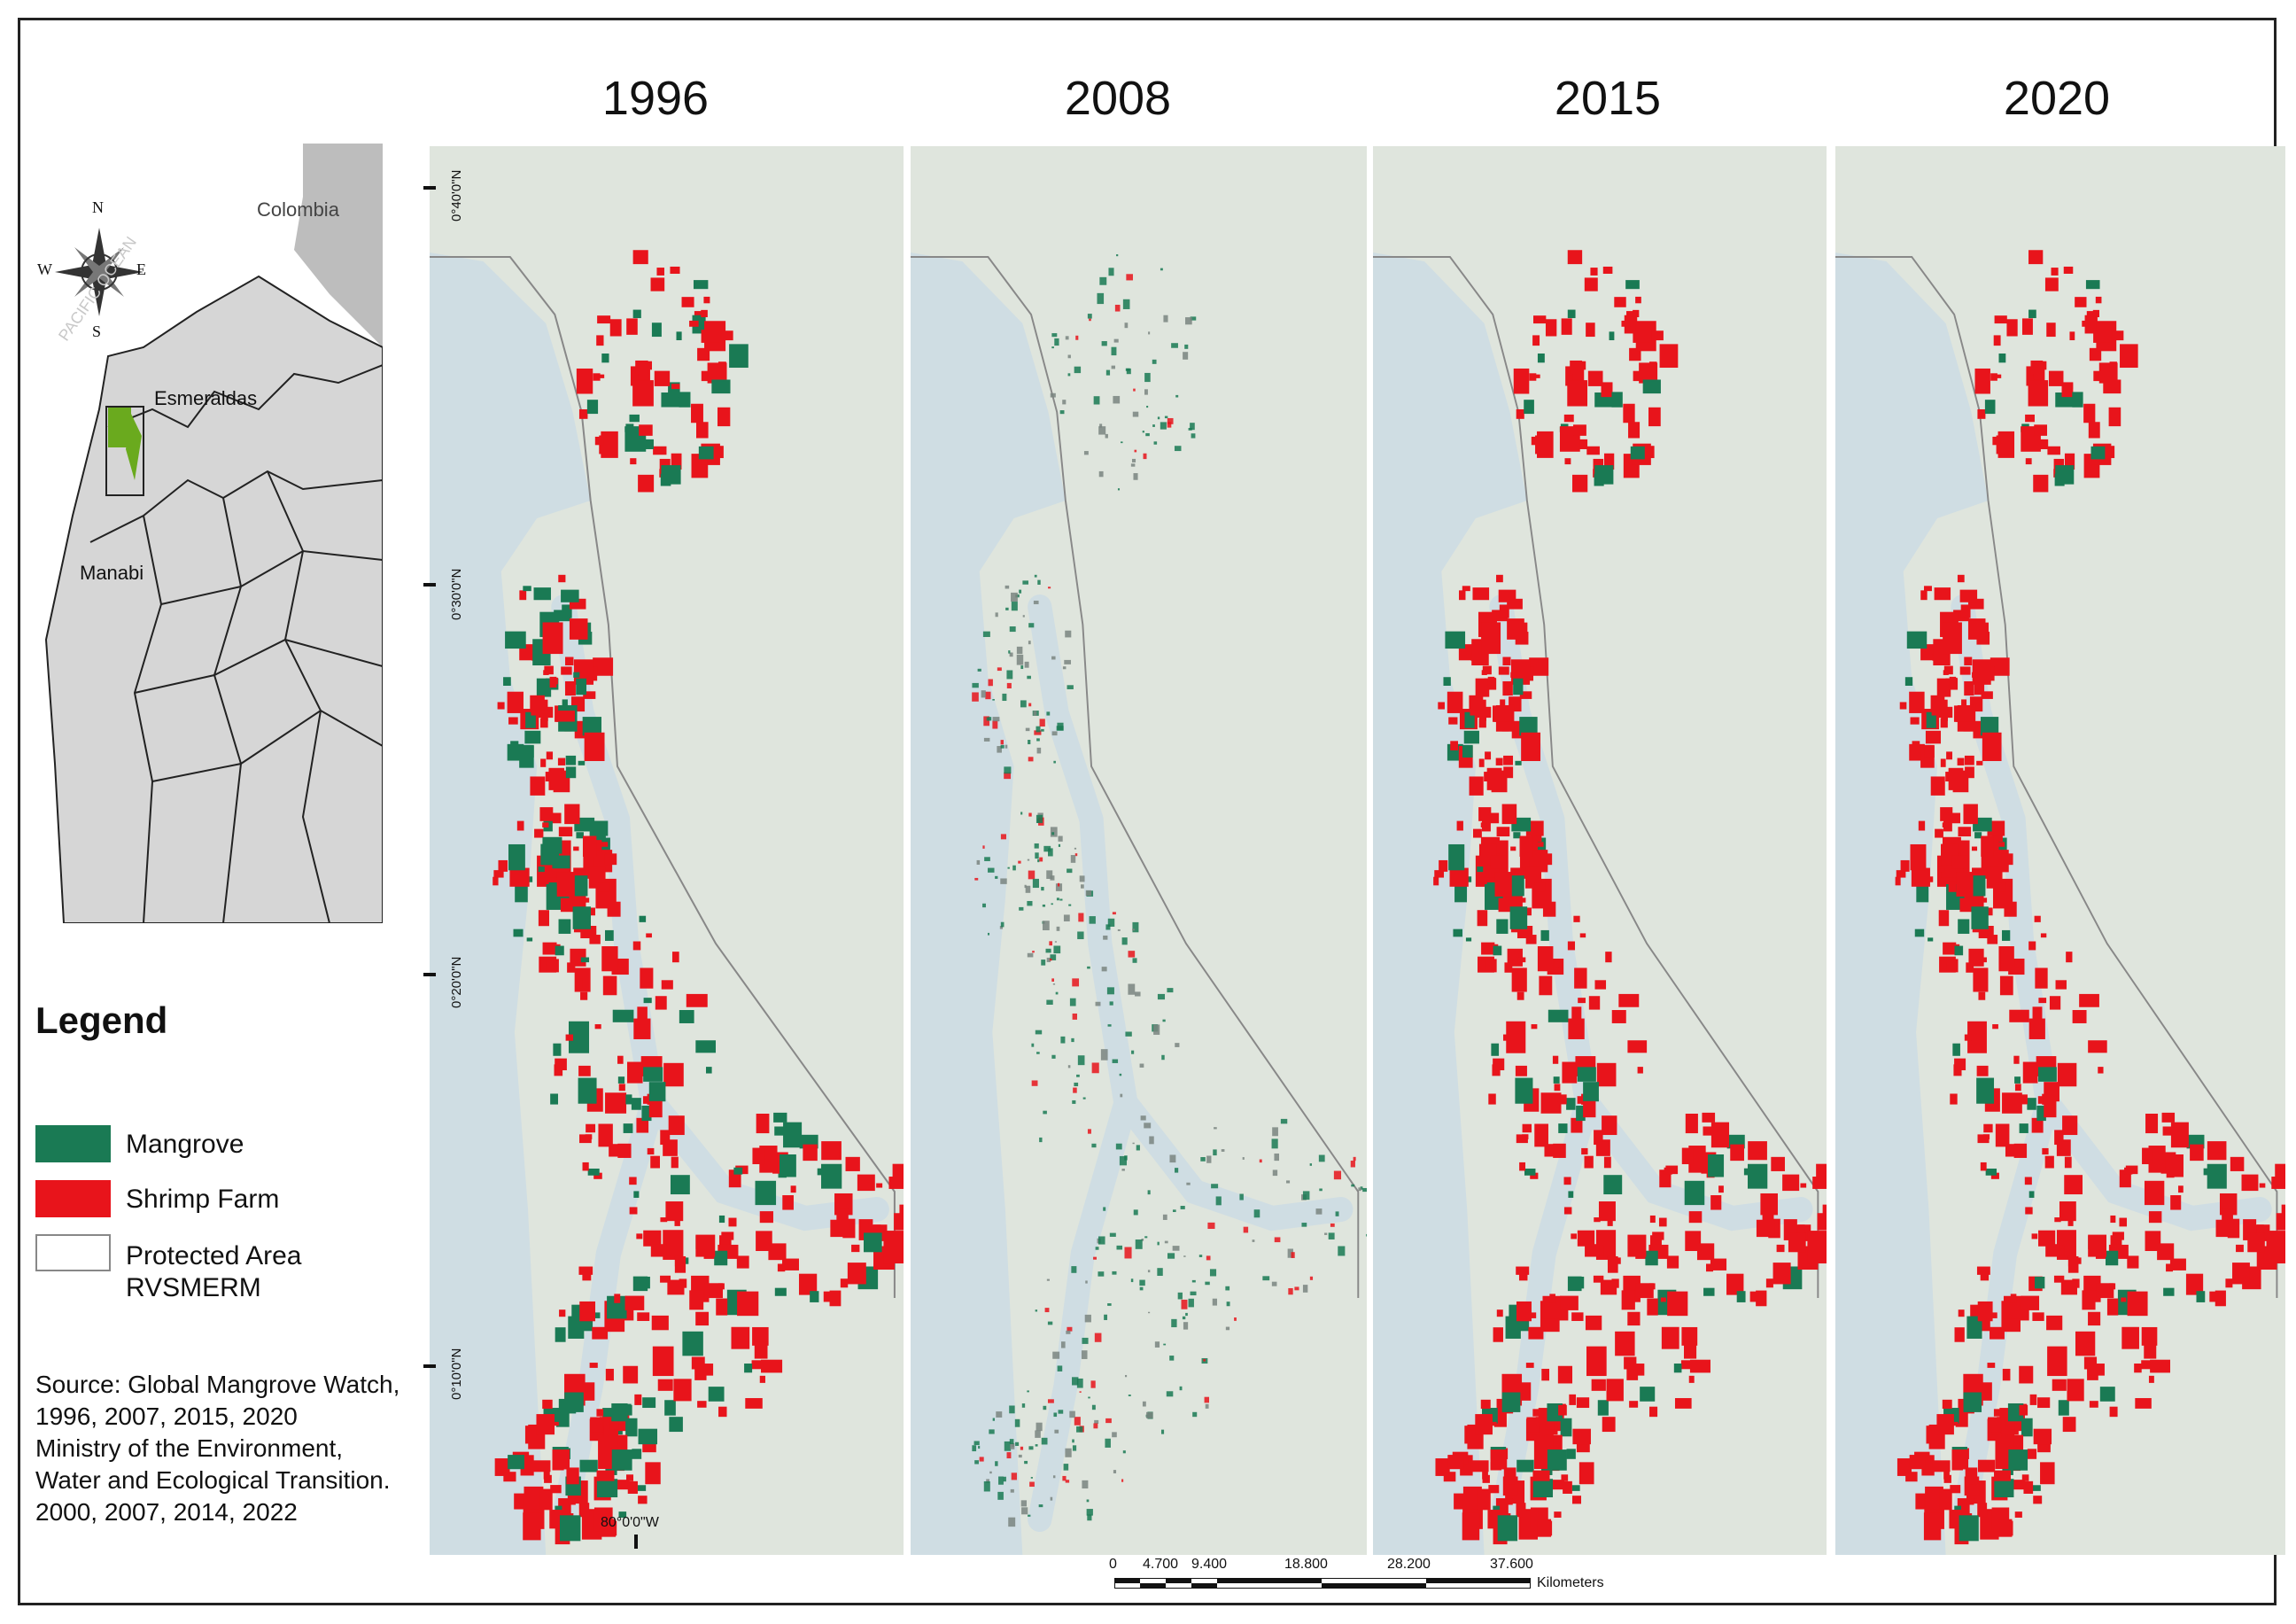  What do you see at coordinates (167, 1417) in the screenshot?
I see `source-line-2: 1996, 2007, 2015, 2020` at bounding box center [167, 1417].